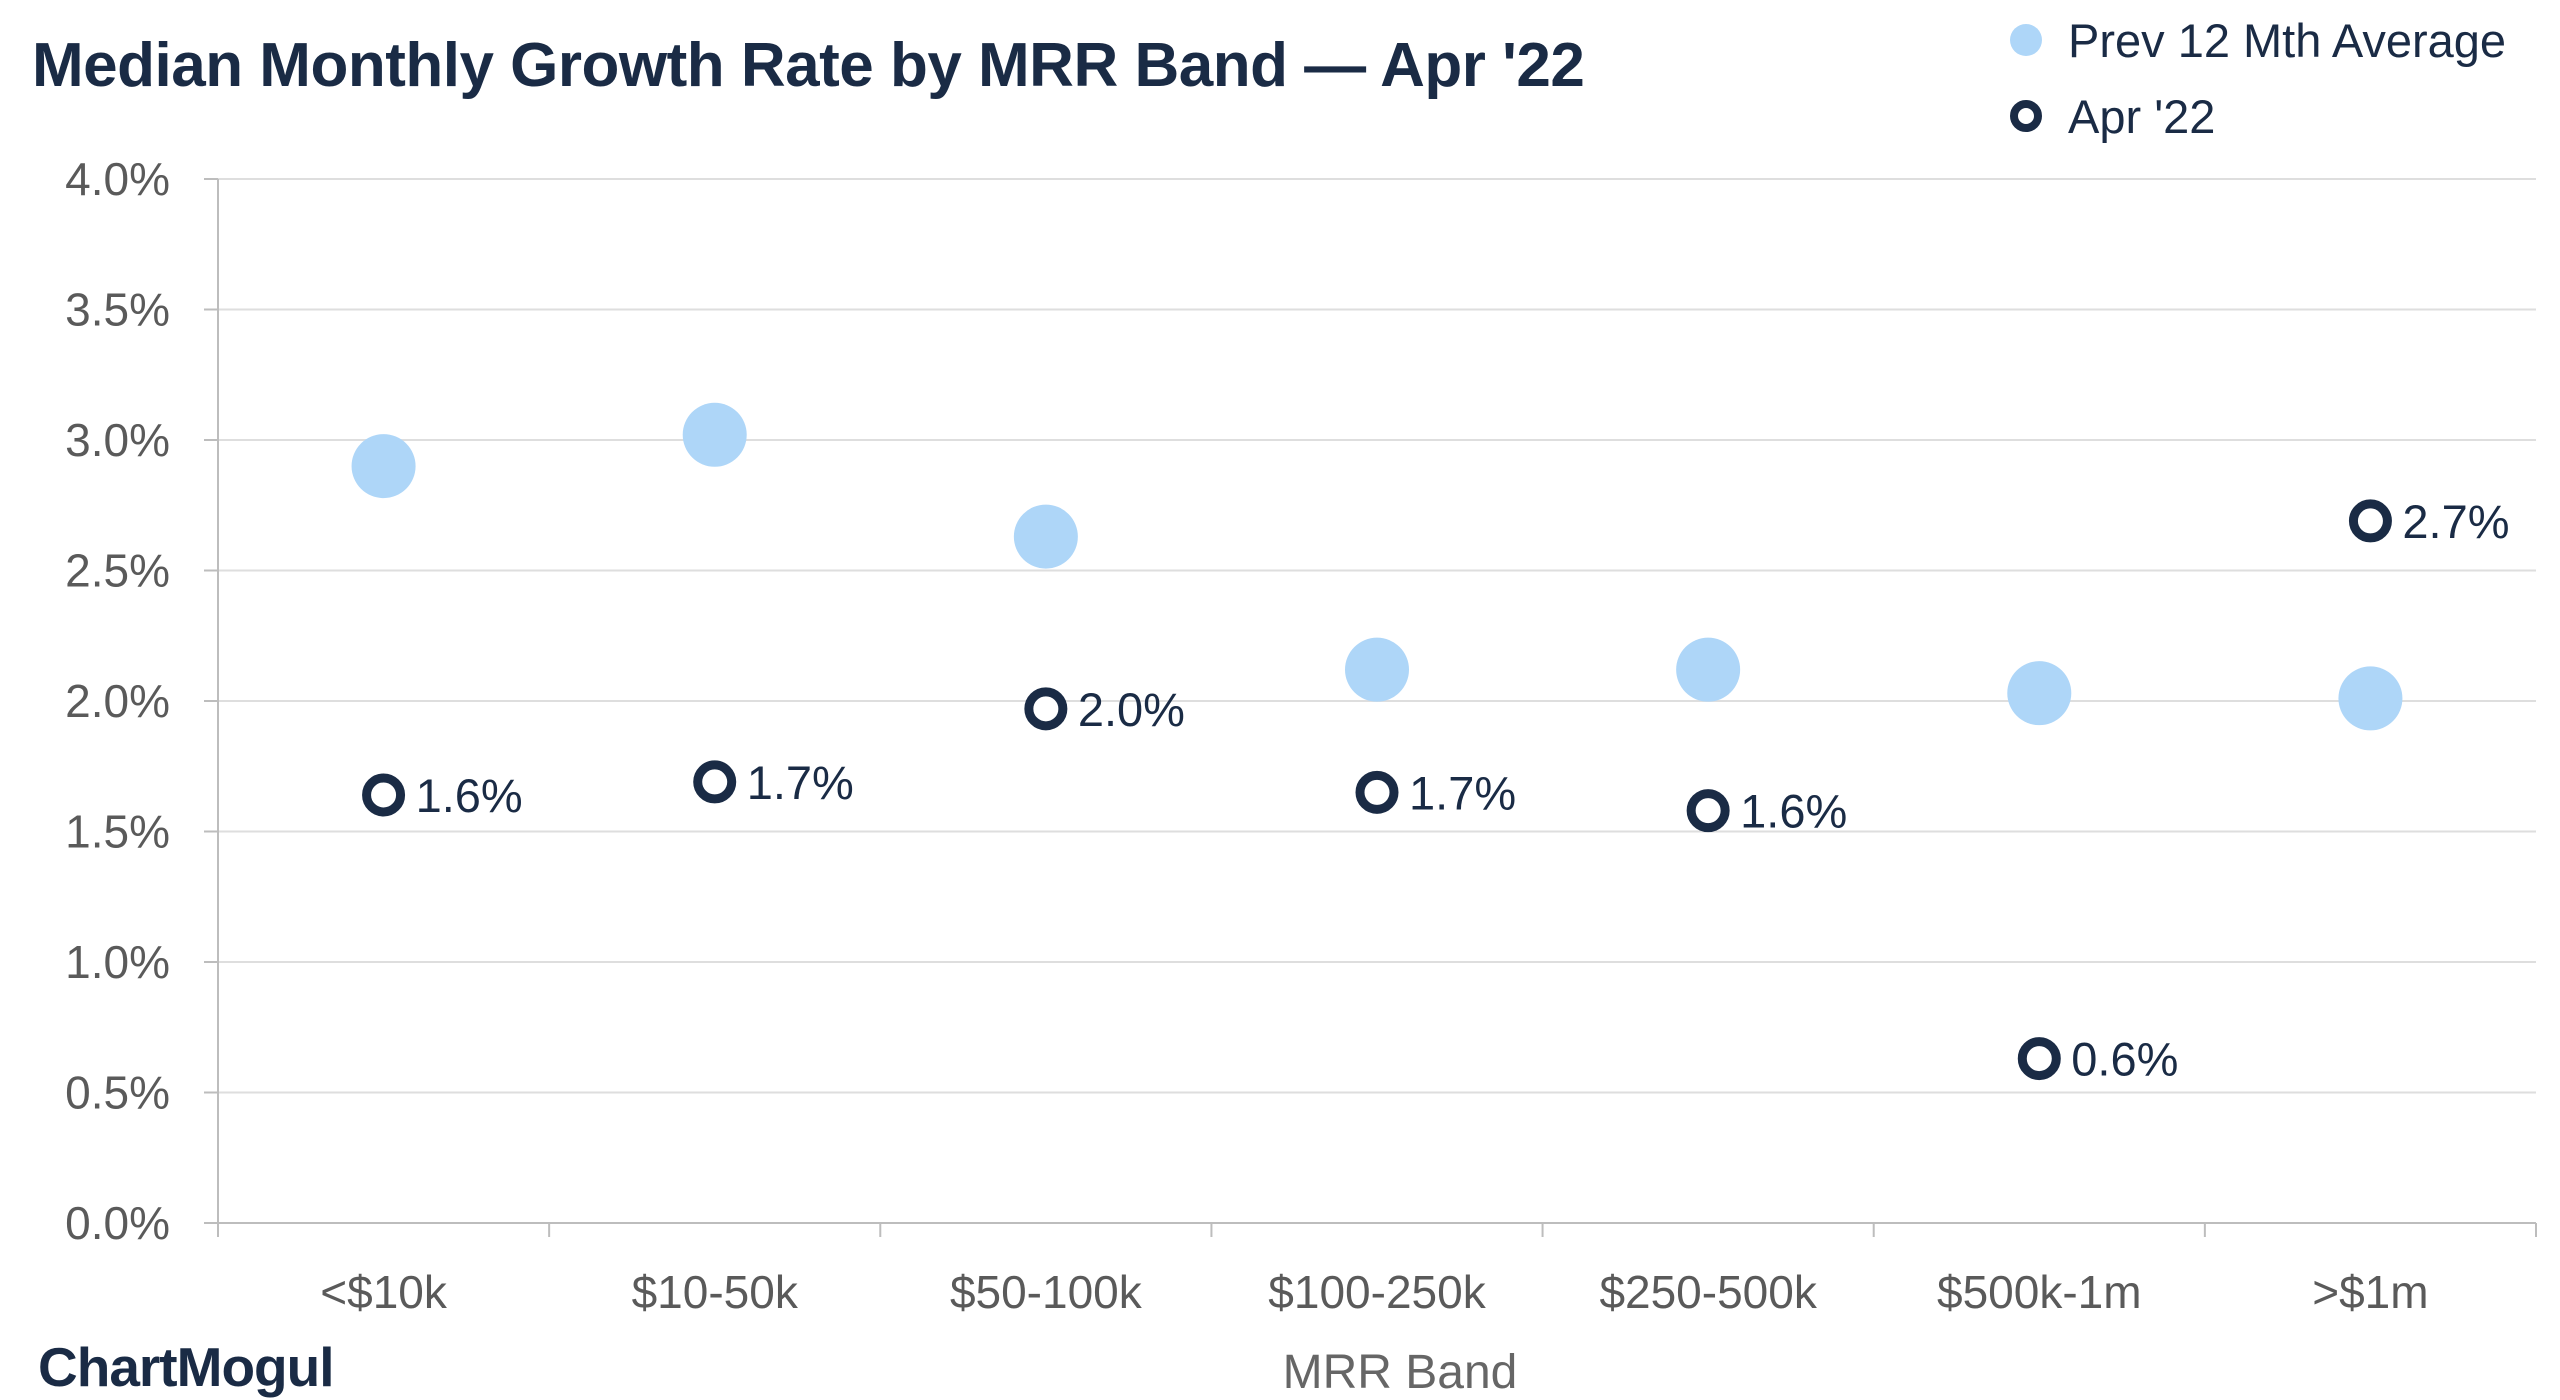 This screenshot has width=2560, height=1400. I want to click on legend-item-apr-22: Apr '22, so click(2258, 116).